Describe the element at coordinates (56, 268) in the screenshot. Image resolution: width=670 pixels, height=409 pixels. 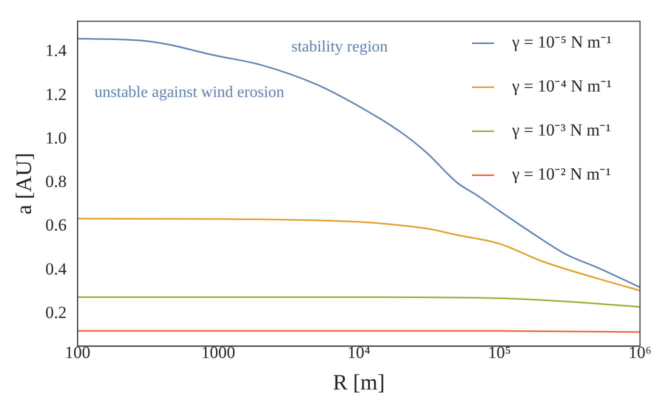
I see `y-tick-label: 0.4` at that location.